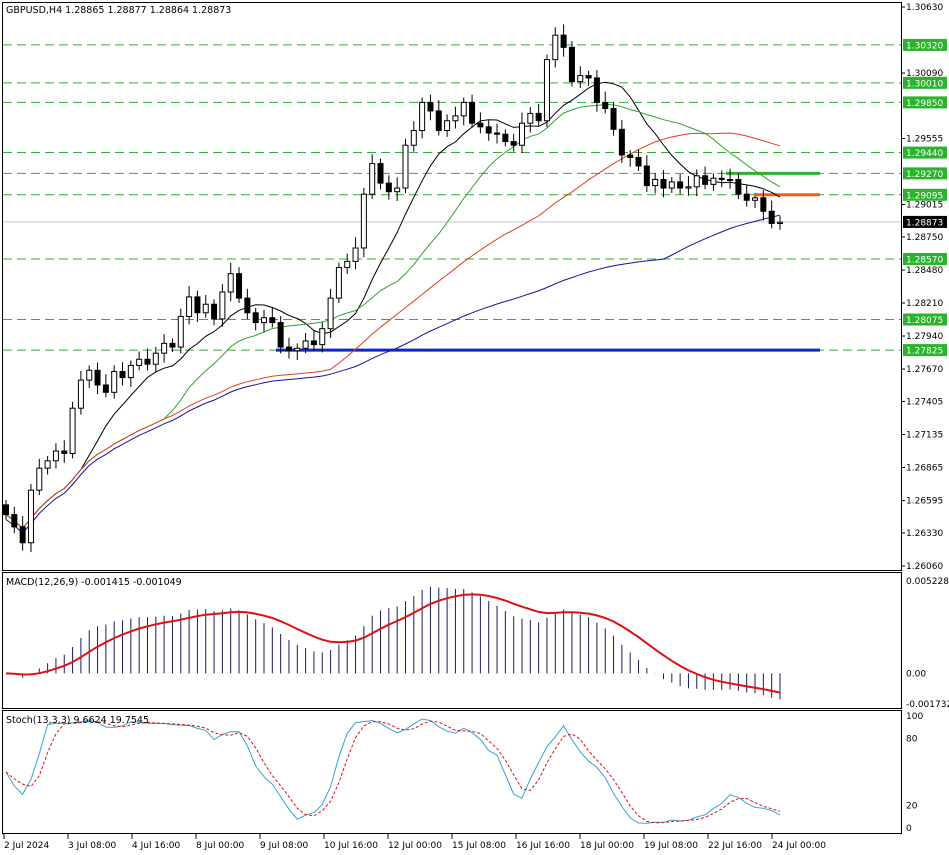 The width and height of the screenshot is (949, 855). Describe the element at coordinates (924, 337) in the screenshot. I see `price-tick-label: 1.27940` at that location.